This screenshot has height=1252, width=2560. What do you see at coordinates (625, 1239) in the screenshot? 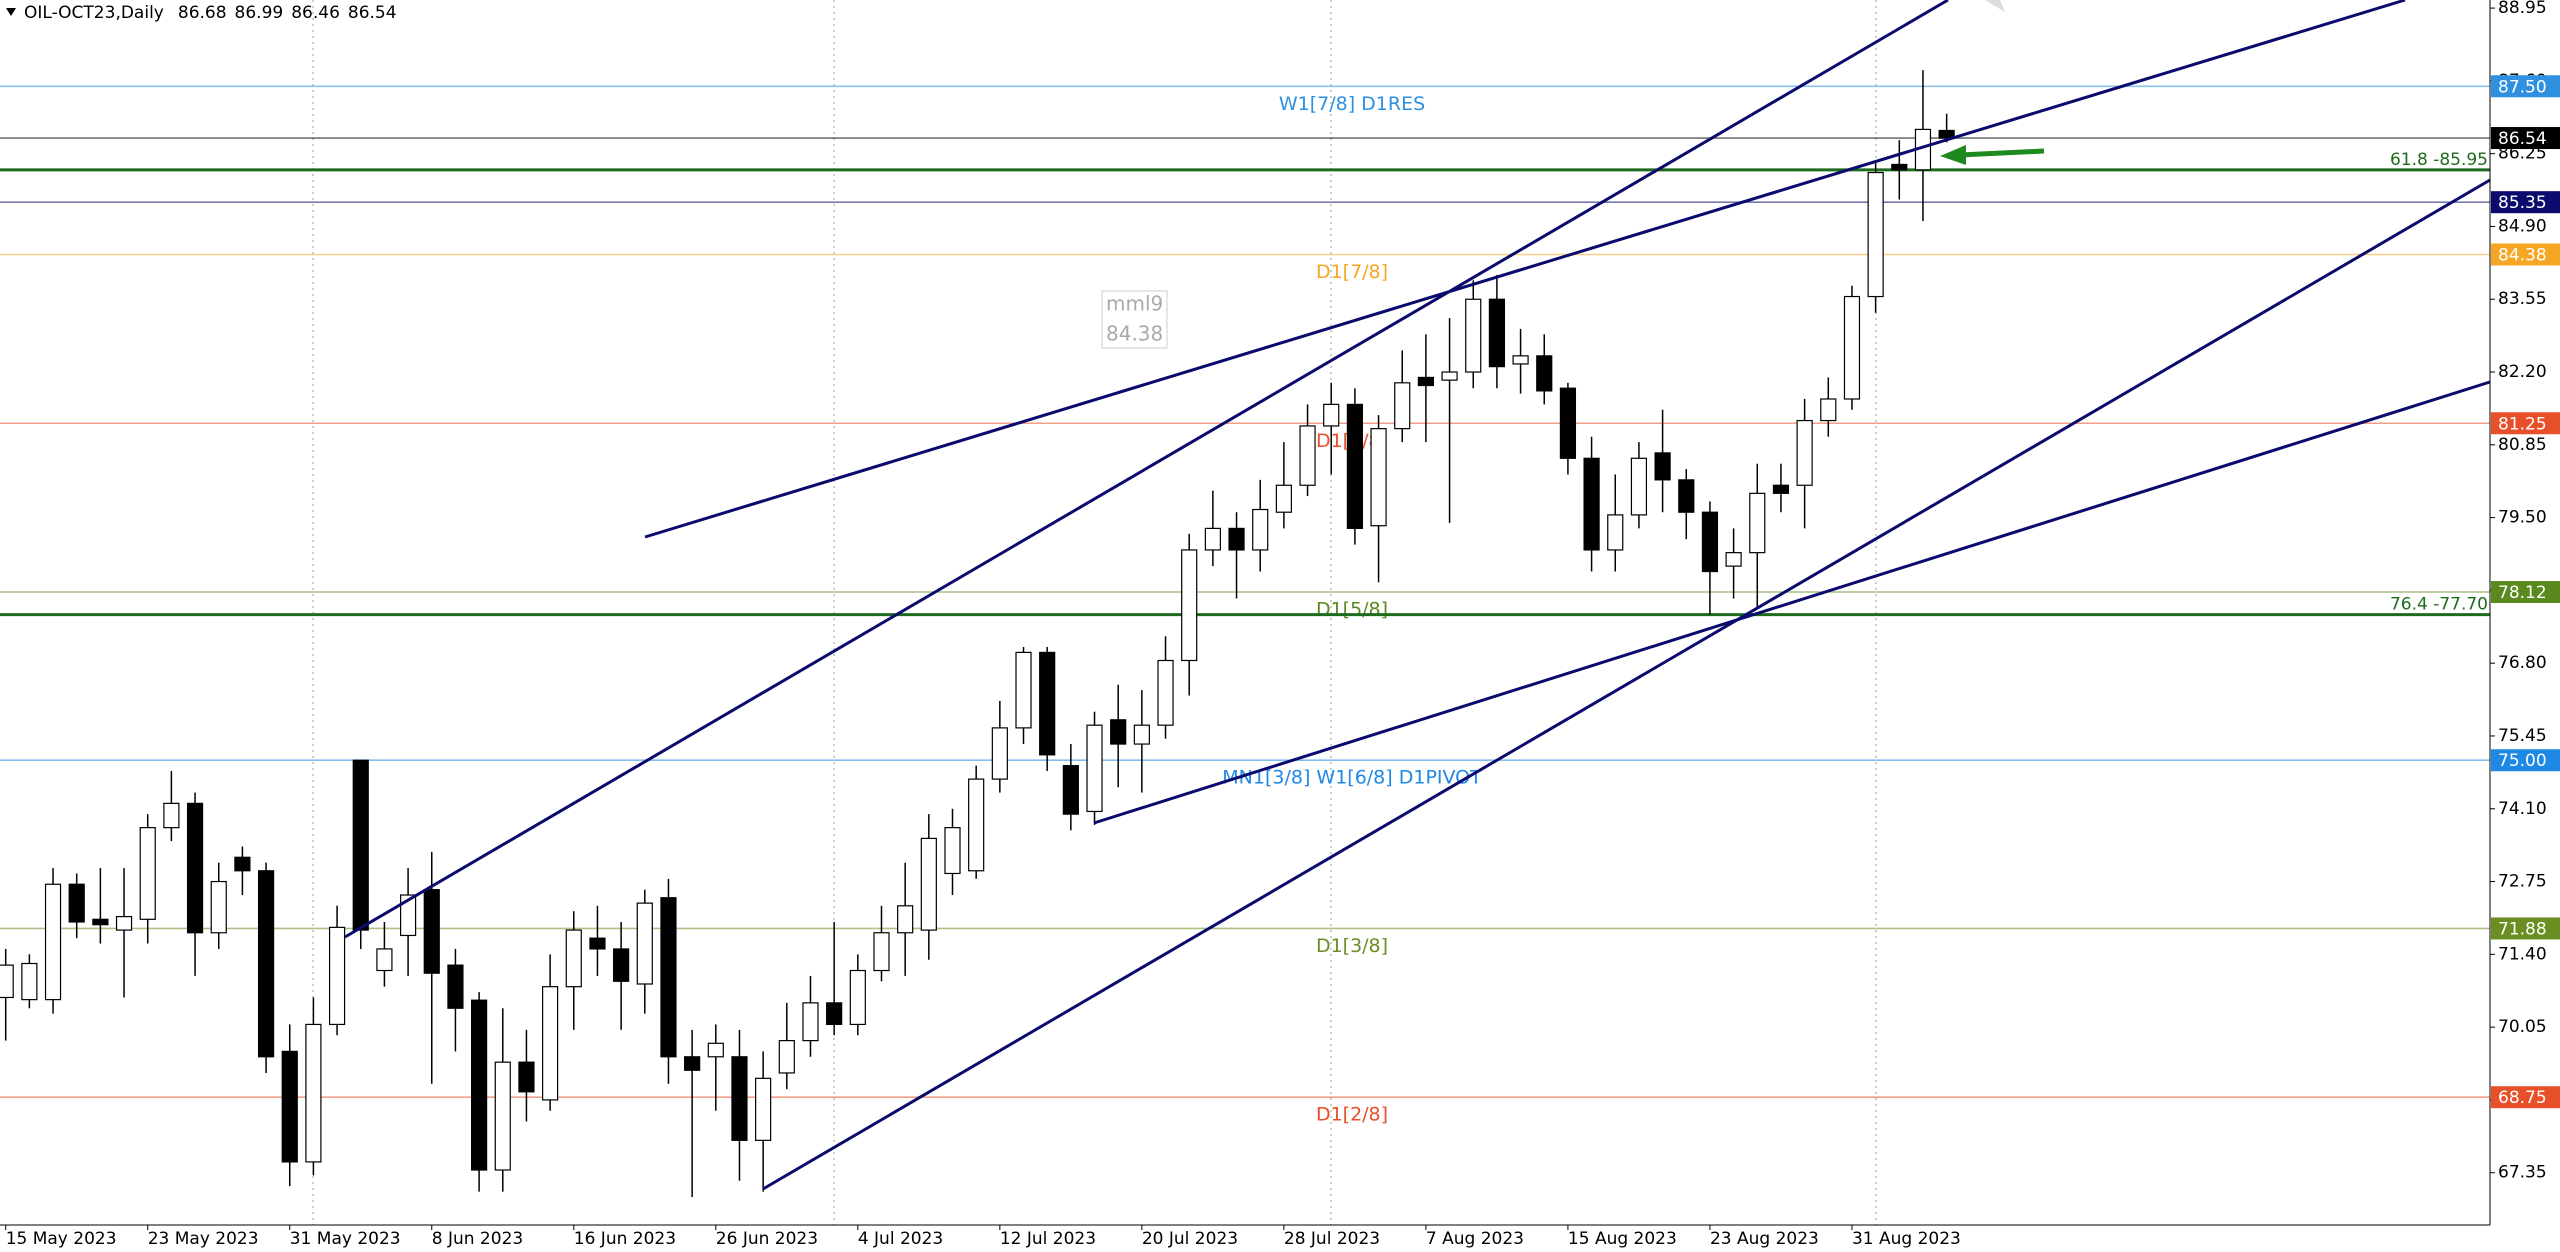
I see `x-tick-label: 16 Jun 2023` at bounding box center [625, 1239].